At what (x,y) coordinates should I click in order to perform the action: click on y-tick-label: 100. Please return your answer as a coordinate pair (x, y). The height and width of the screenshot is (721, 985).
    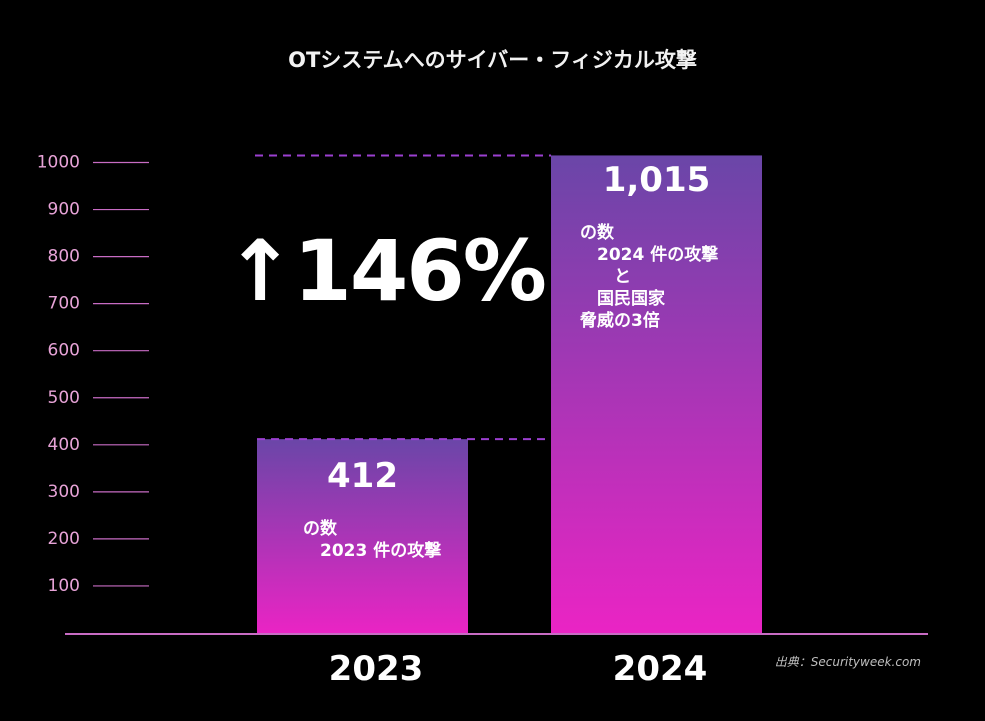
    Looking at the image, I should click on (64, 586).